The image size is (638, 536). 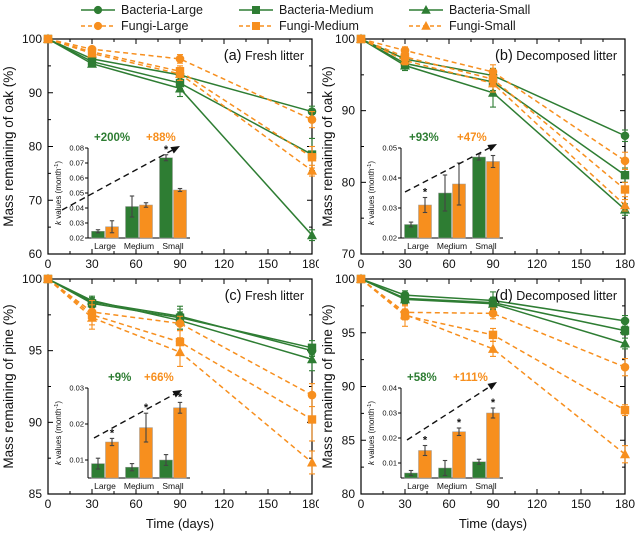 I want to click on inset-y-tick-label: 0.01, so click(x=76, y=460).